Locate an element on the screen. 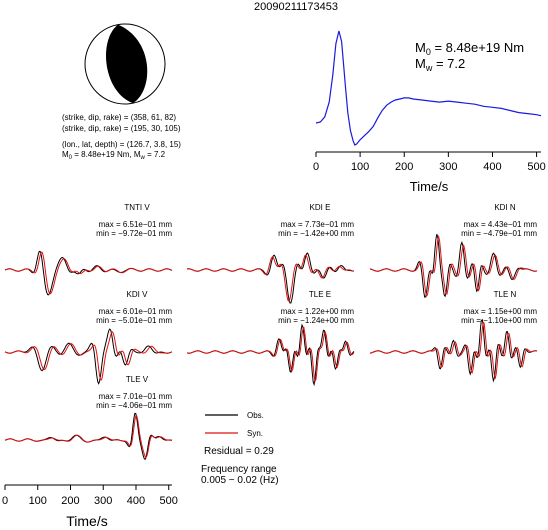 This screenshot has width=548, height=530. panel-min-value: min = −5.01e−01 mm is located at coordinates (134, 320).